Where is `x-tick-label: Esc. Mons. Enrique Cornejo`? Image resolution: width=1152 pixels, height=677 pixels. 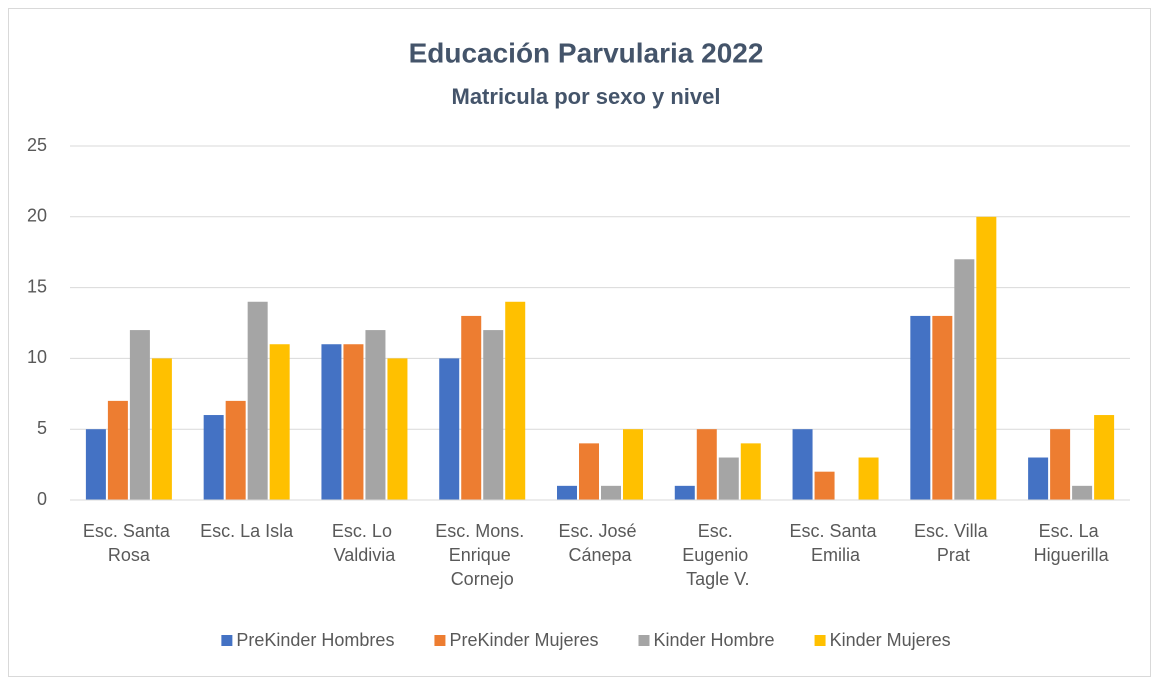
x-tick-label: Esc. Mons. Enrique Cornejo is located at coordinates (482, 555).